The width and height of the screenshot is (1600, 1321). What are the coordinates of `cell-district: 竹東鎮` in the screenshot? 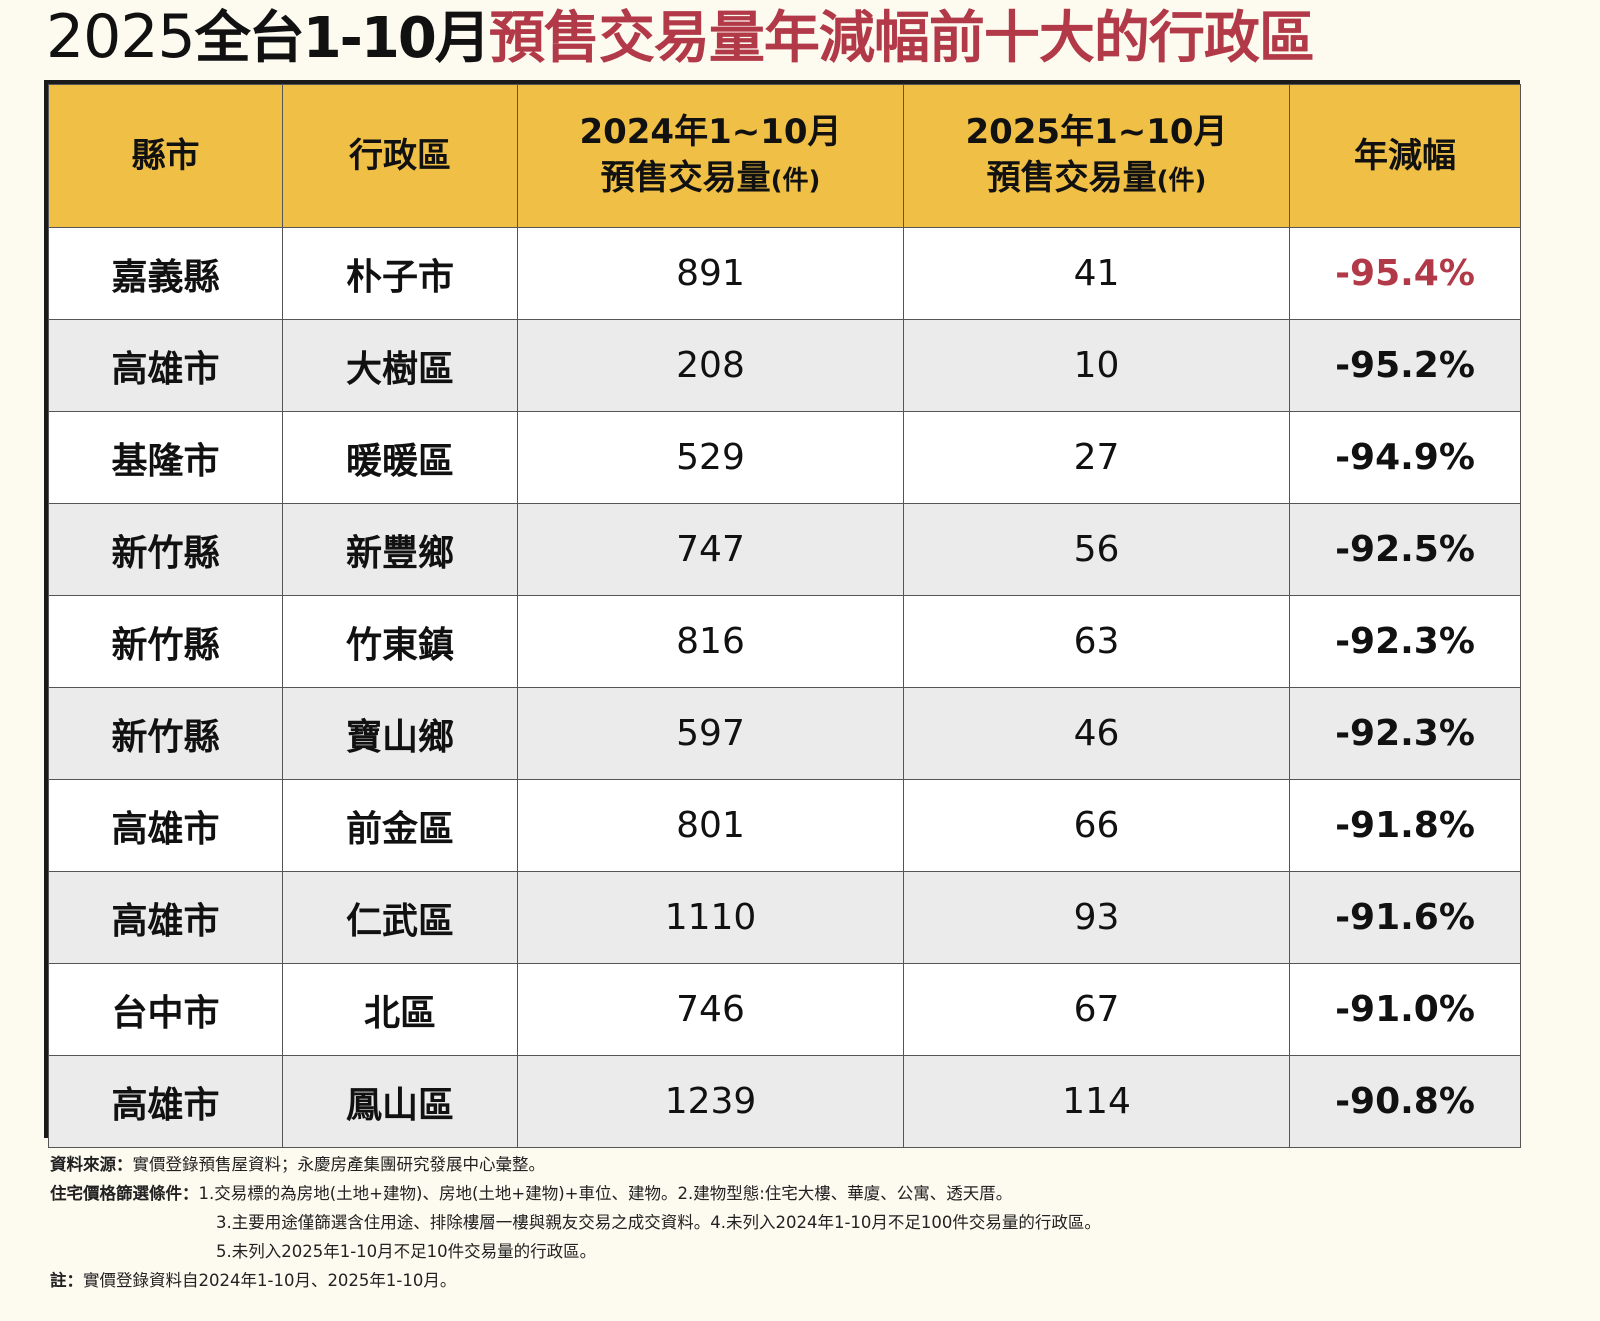 It's located at (400, 641).